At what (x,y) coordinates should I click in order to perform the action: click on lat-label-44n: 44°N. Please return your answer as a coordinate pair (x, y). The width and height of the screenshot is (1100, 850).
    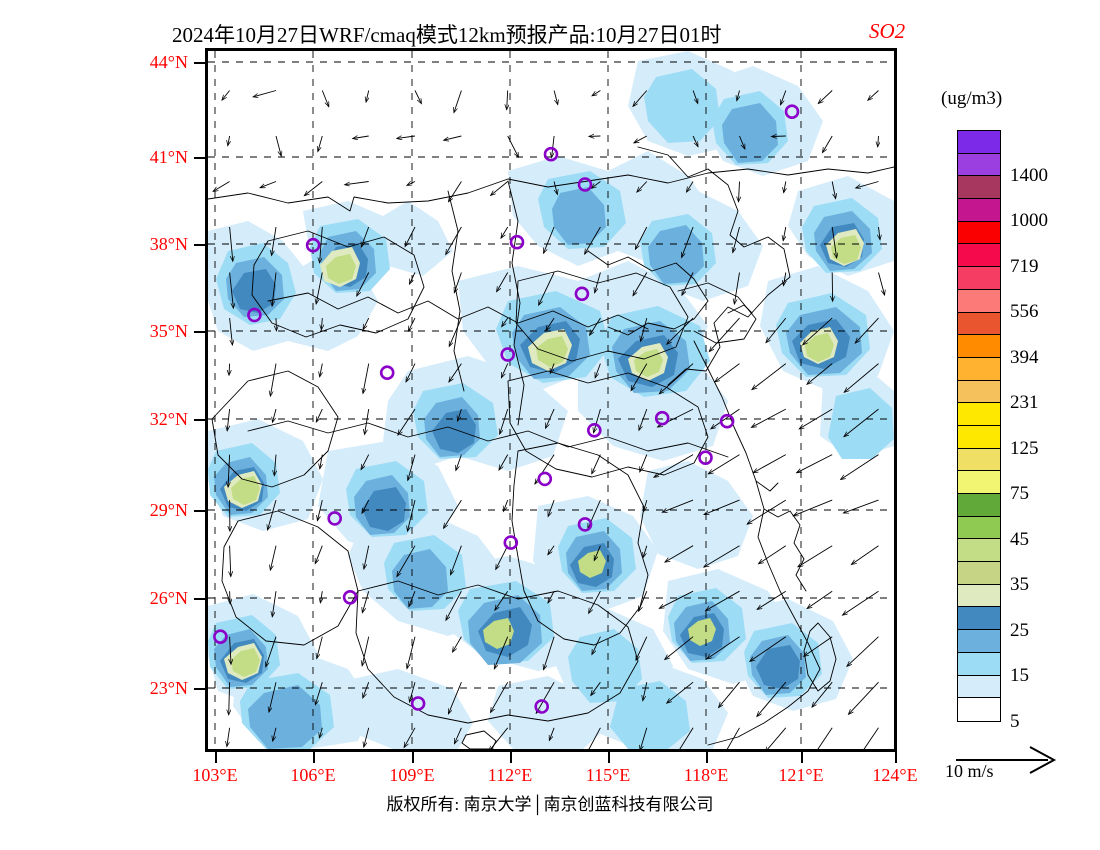
    Looking at the image, I should click on (168, 62).